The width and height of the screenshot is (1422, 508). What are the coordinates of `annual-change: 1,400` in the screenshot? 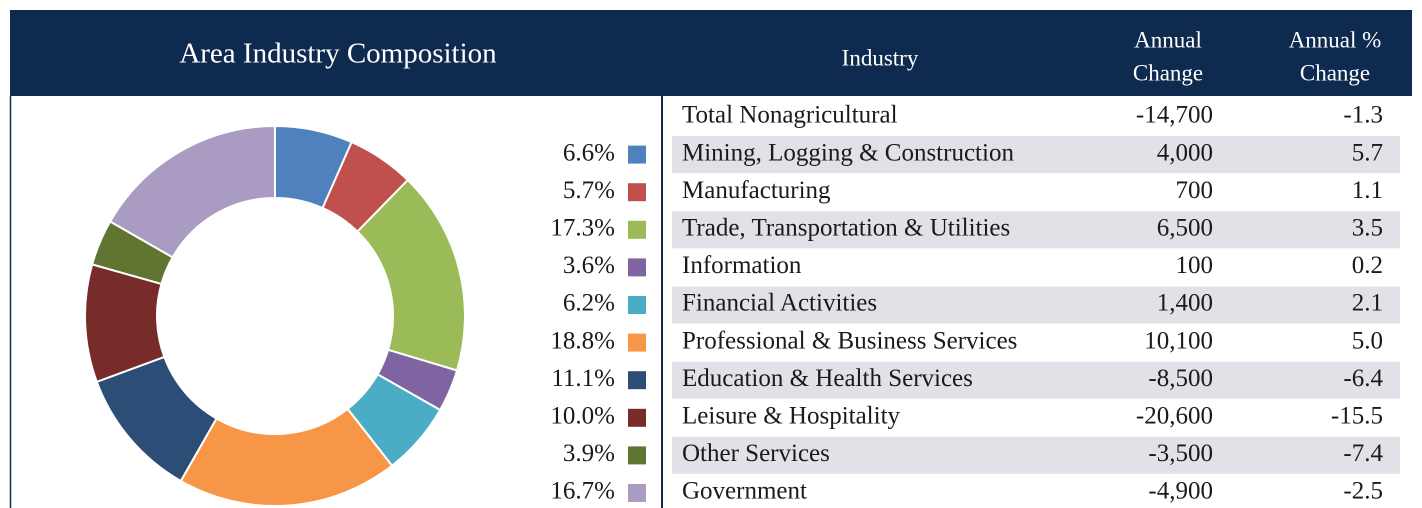 It's located at (1185, 303).